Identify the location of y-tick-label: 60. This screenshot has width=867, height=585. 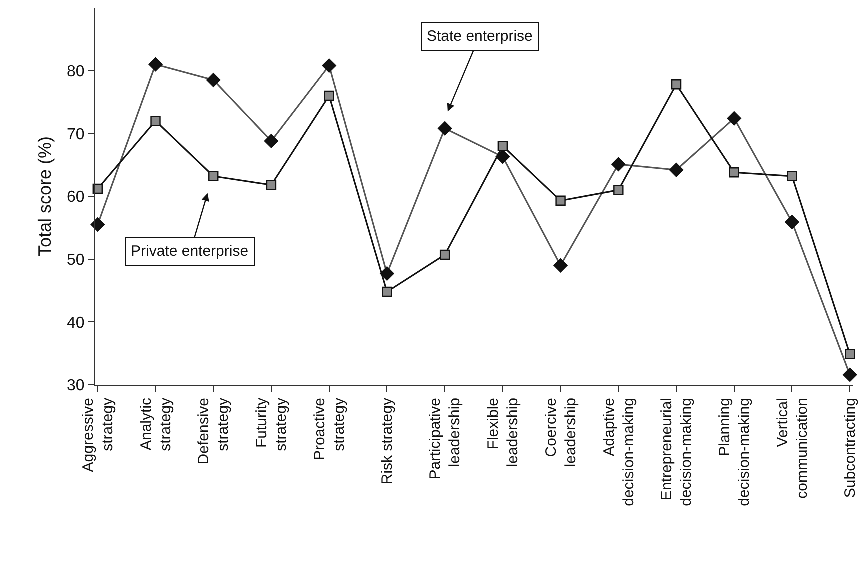
(76, 197).